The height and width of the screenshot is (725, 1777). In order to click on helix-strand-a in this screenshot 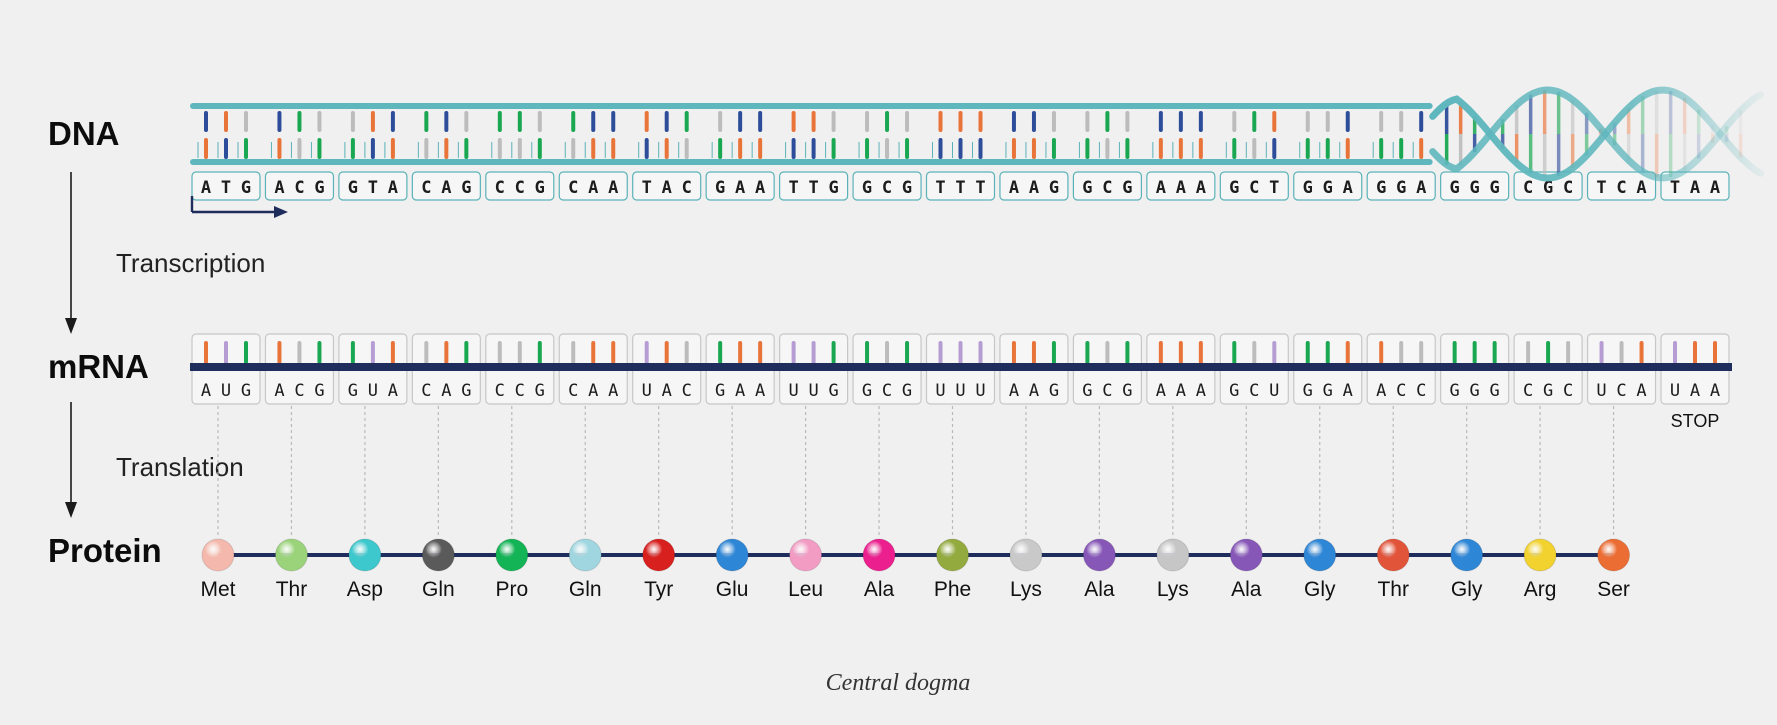, I will do `click(1597, 134)`.